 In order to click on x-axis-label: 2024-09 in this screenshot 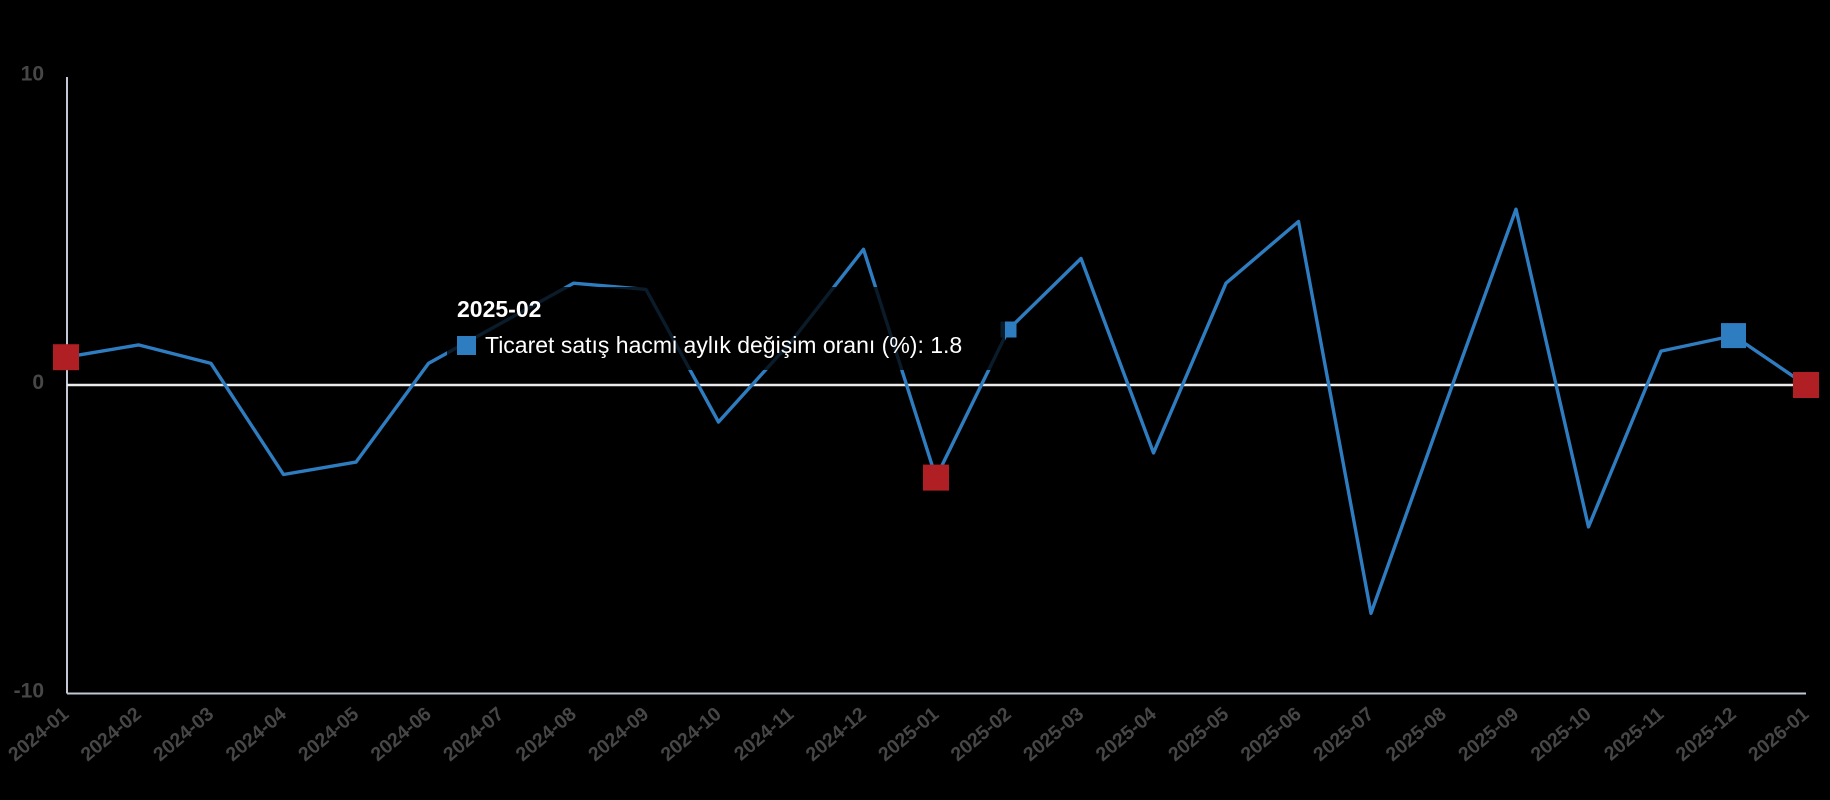, I will do `click(618, 734)`.